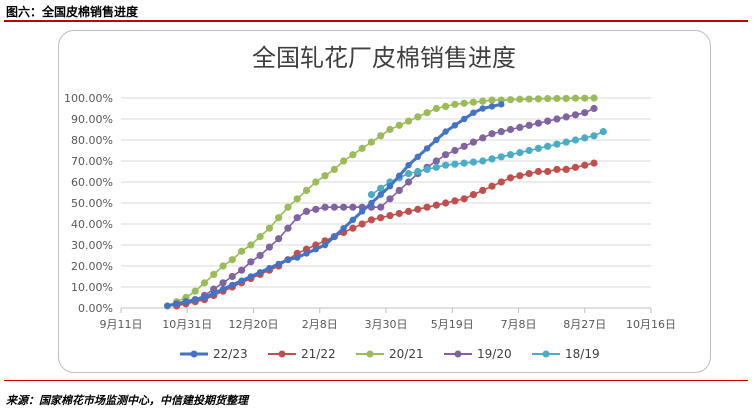 This screenshot has width=754, height=411. I want to click on x-tick-label: 9月11日, so click(121, 324).